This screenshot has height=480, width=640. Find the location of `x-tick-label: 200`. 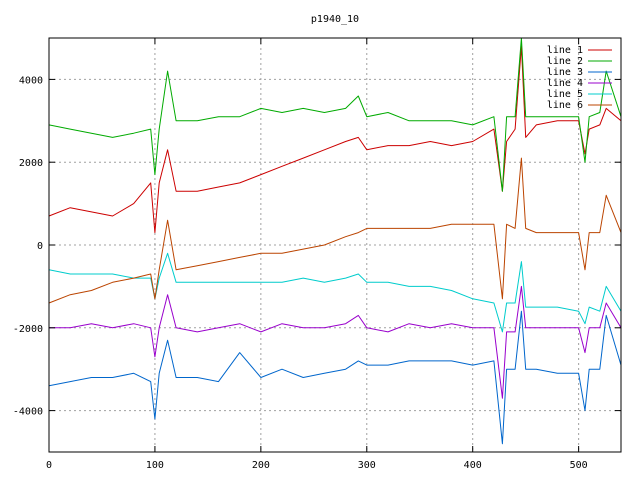

x-tick-label: 200 is located at coordinates (261, 465).